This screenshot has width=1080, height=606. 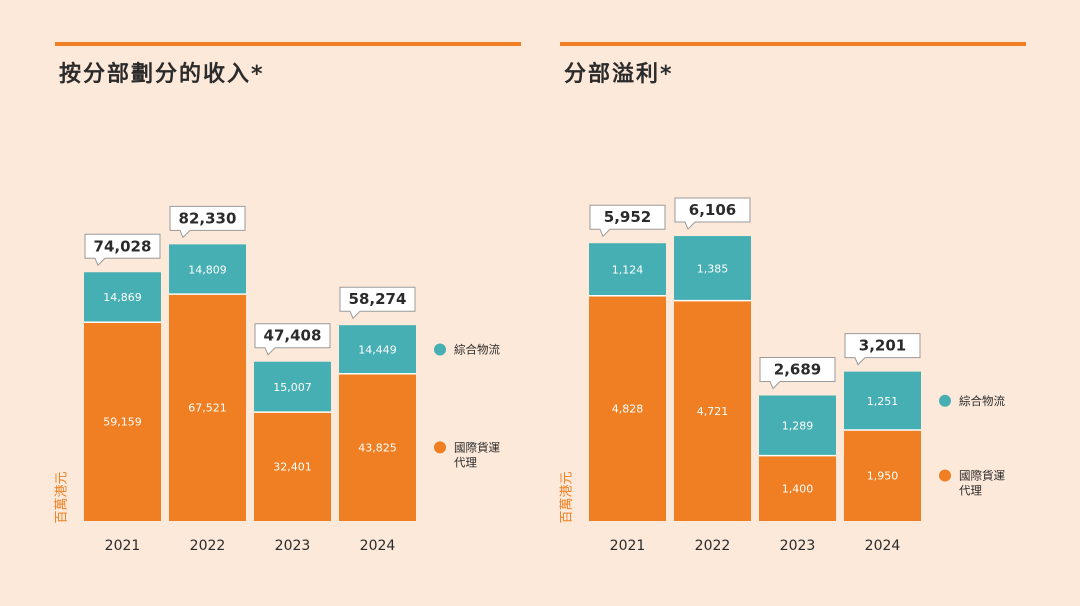 I want to click on data-label-freight-2024: 1,950, so click(x=883, y=476).